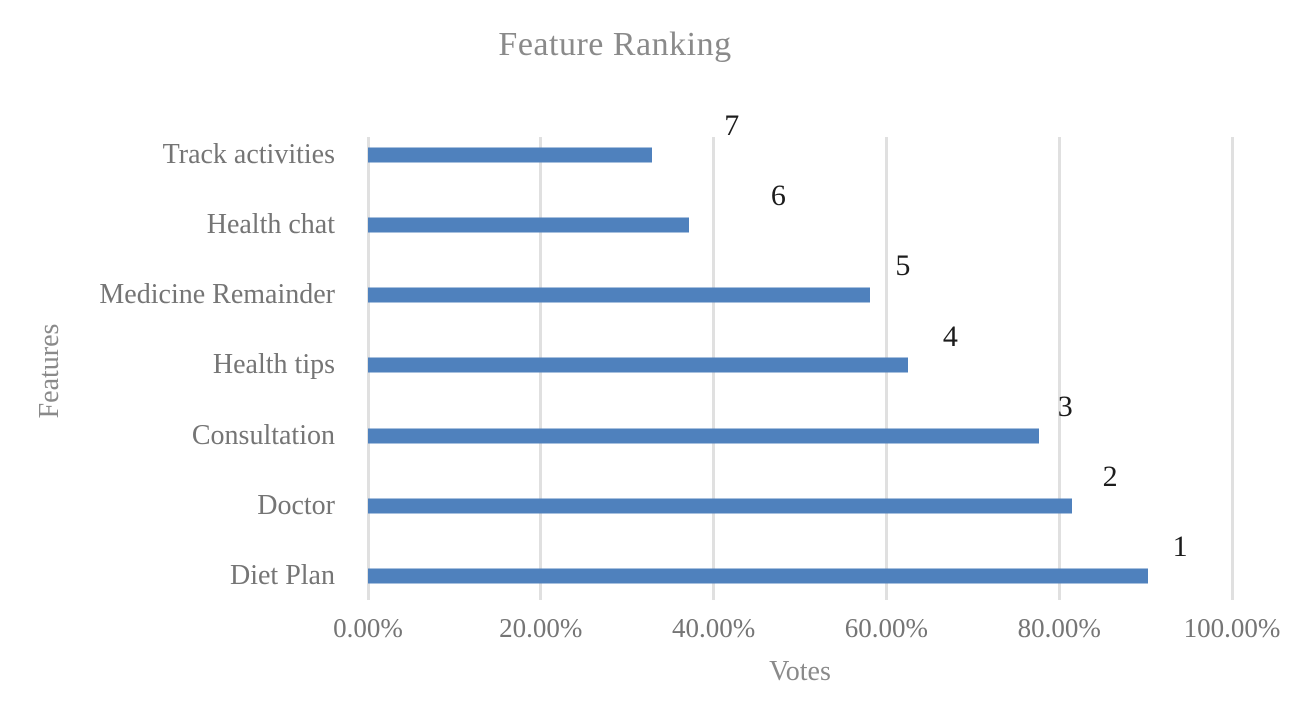 Image resolution: width=1310 pixels, height=726 pixels. Describe the element at coordinates (800, 150) in the screenshot. I see `bar-row: 7` at that location.